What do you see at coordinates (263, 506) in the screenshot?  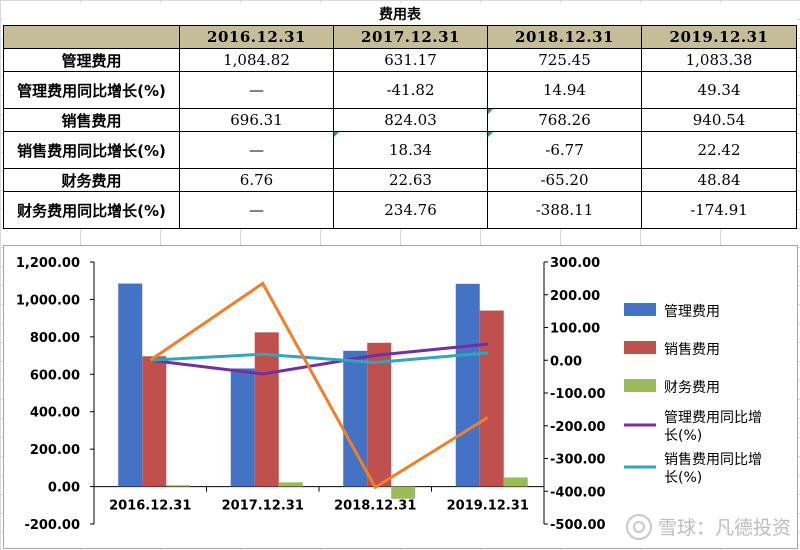 I see `category-label: 2017.12.31` at bounding box center [263, 506].